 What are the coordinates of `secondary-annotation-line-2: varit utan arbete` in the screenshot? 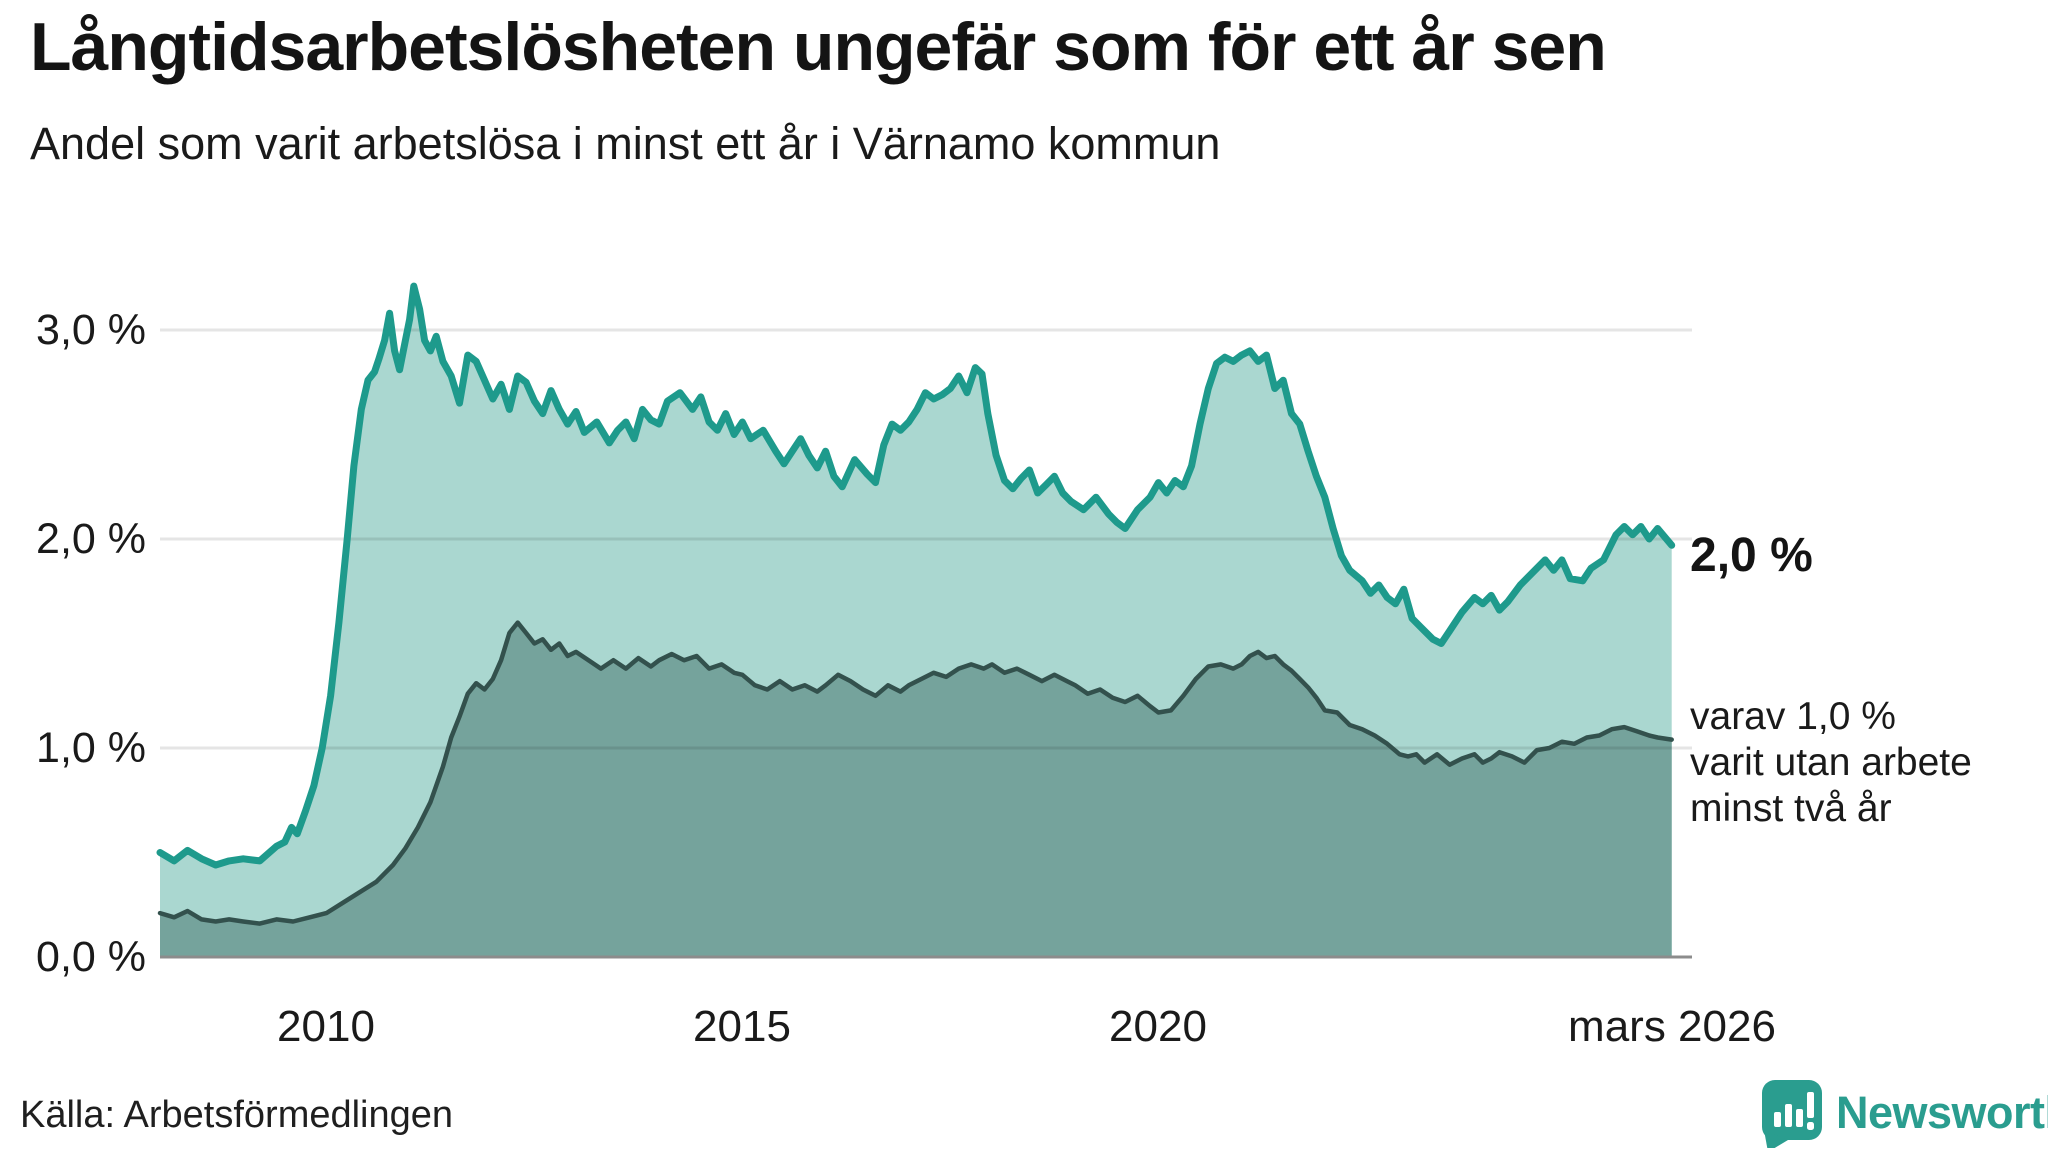 It's located at (1831, 762).